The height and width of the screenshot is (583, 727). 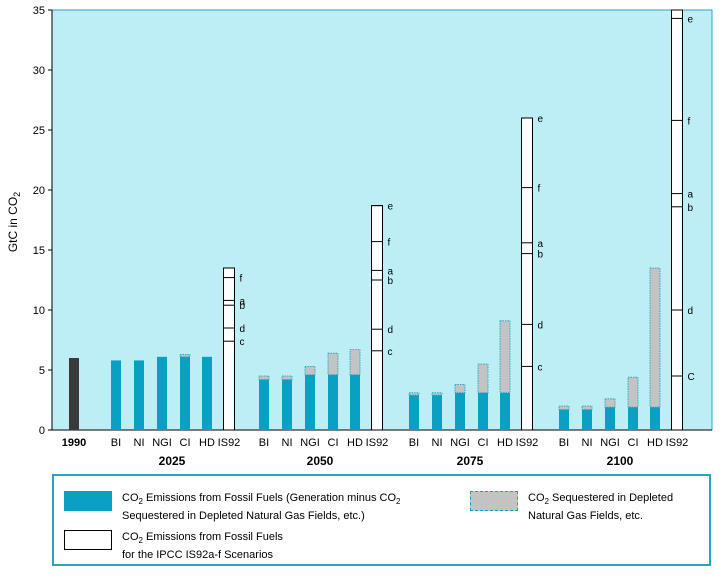 I want to click on bar-emissions-2075-NGI, so click(x=460, y=411).